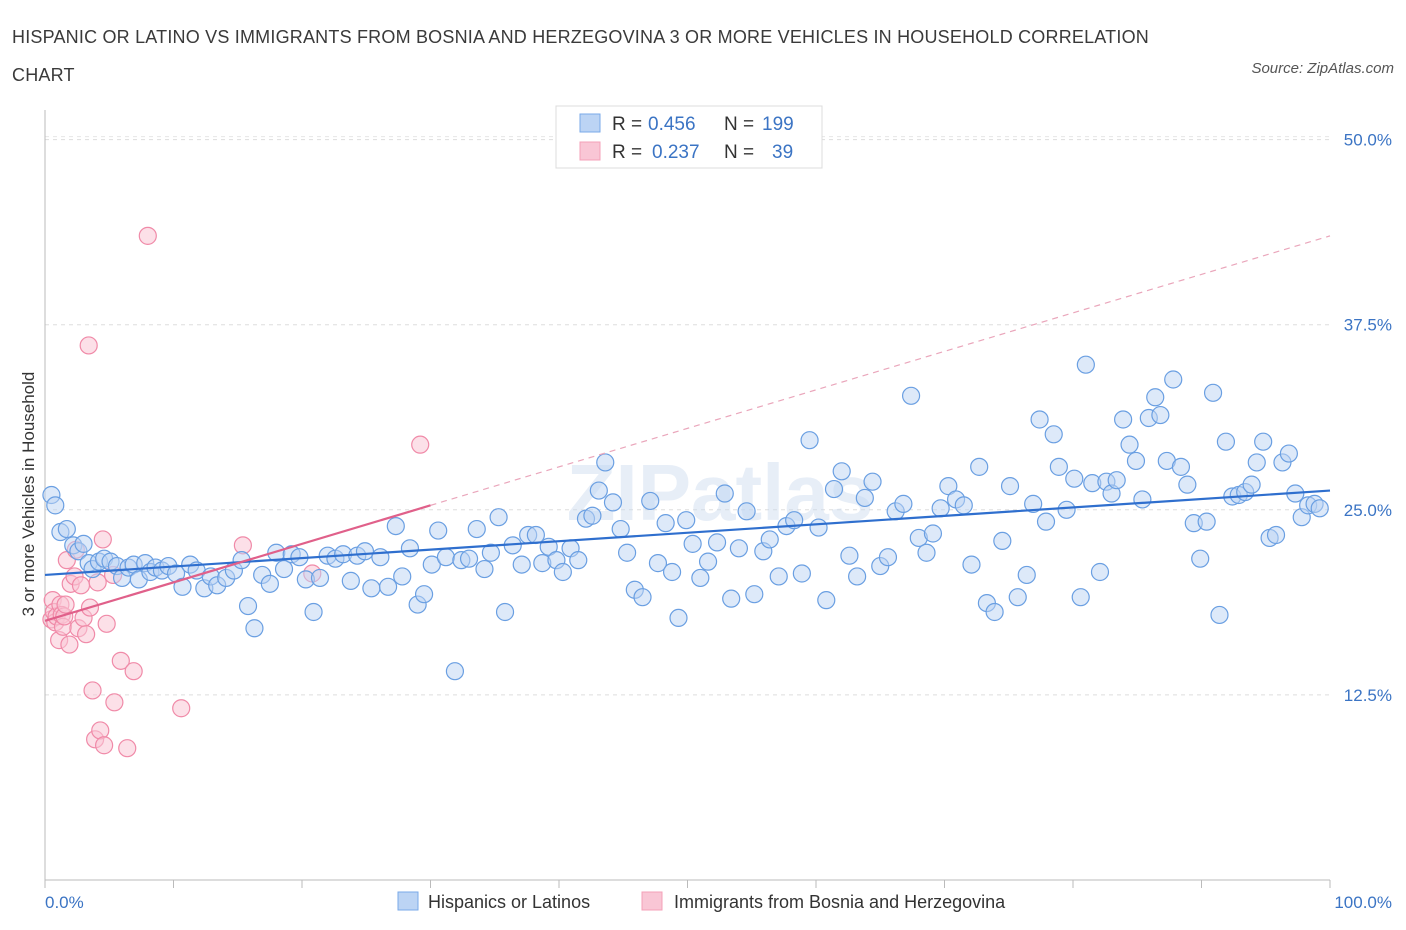  I want to click on source-label: Source: ZipAtlas.com, so click(1322, 68).